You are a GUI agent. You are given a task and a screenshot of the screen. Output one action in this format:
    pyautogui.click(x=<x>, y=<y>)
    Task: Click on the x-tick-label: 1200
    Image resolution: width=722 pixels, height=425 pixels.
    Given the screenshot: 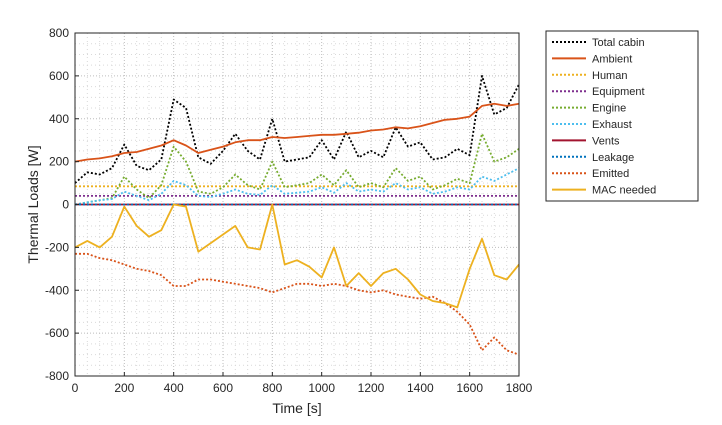 What is the action you would take?
    pyautogui.click(x=371, y=388)
    